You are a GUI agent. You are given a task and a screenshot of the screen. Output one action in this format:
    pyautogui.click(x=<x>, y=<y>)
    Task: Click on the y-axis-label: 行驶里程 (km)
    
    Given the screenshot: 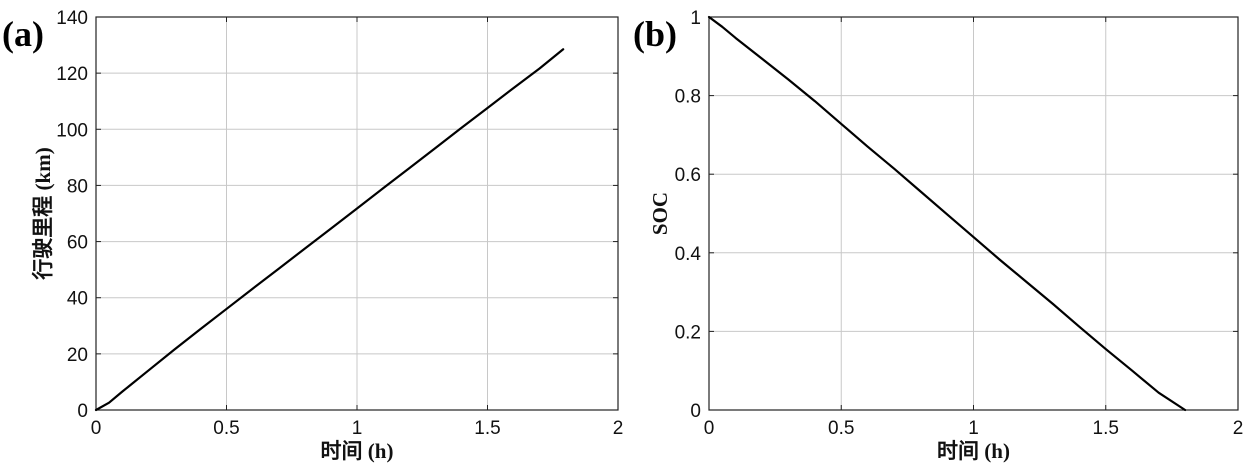 What is the action you would take?
    pyautogui.click(x=43, y=213)
    